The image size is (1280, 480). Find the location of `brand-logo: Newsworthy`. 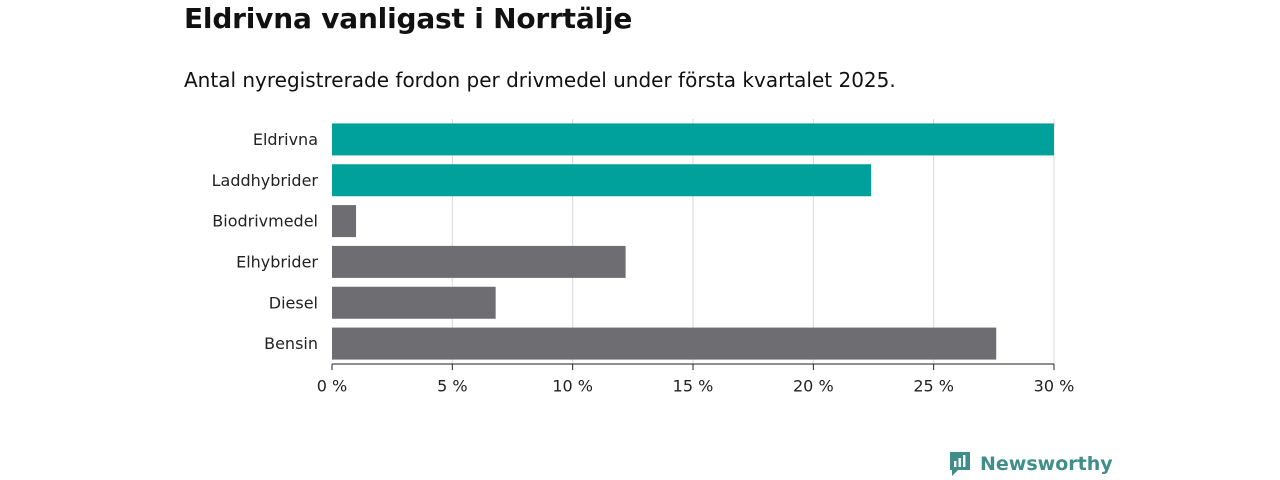

brand-logo: Newsworthy is located at coordinates (1030, 464).